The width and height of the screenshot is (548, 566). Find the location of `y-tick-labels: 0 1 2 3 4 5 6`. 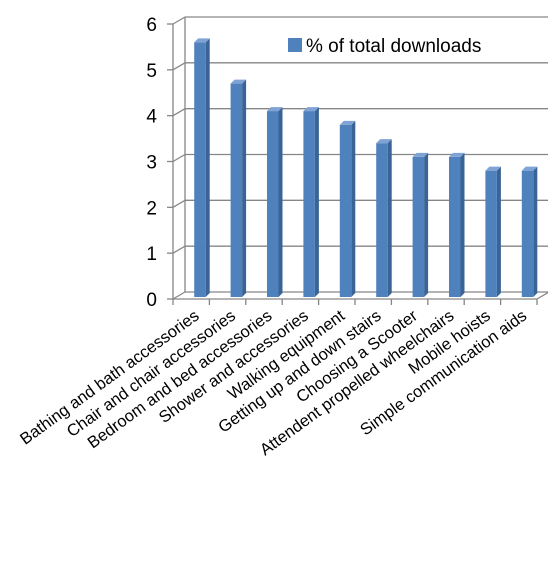

y-tick-labels: 0 1 2 3 4 5 6 is located at coordinates (151, 163).